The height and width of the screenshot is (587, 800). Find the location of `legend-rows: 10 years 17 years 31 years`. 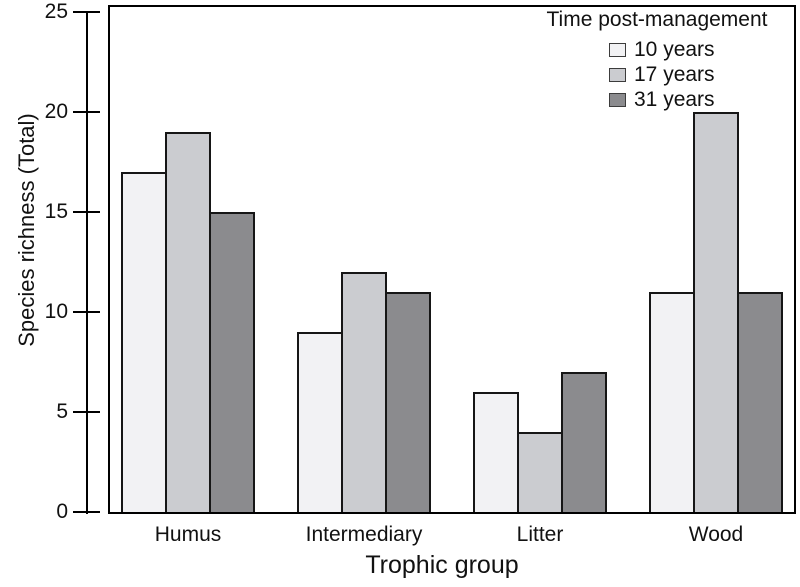

legend-rows: 10 years 17 years 31 years is located at coordinates (657, 74).